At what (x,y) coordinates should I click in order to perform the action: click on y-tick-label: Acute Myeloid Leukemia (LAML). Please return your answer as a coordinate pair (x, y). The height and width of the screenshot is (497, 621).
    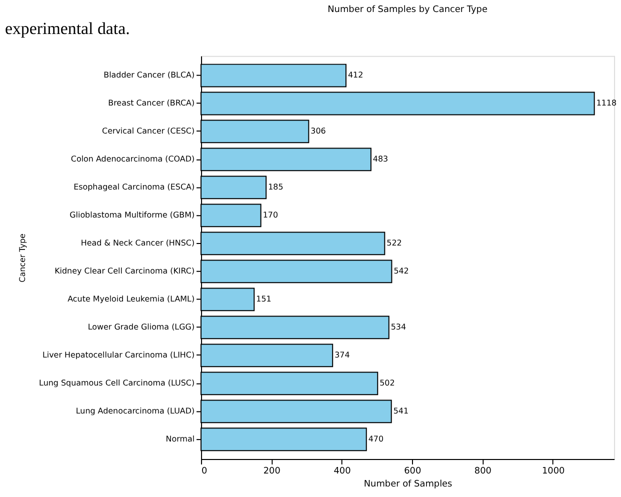
    Looking at the image, I should click on (131, 299).